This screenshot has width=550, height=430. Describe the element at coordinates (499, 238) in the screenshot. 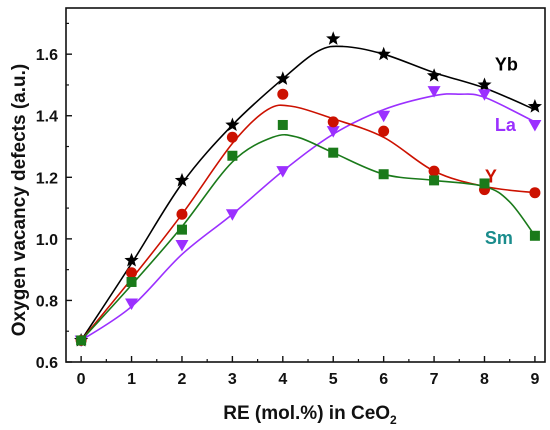

I see `series-label-sm: Sm` at that location.